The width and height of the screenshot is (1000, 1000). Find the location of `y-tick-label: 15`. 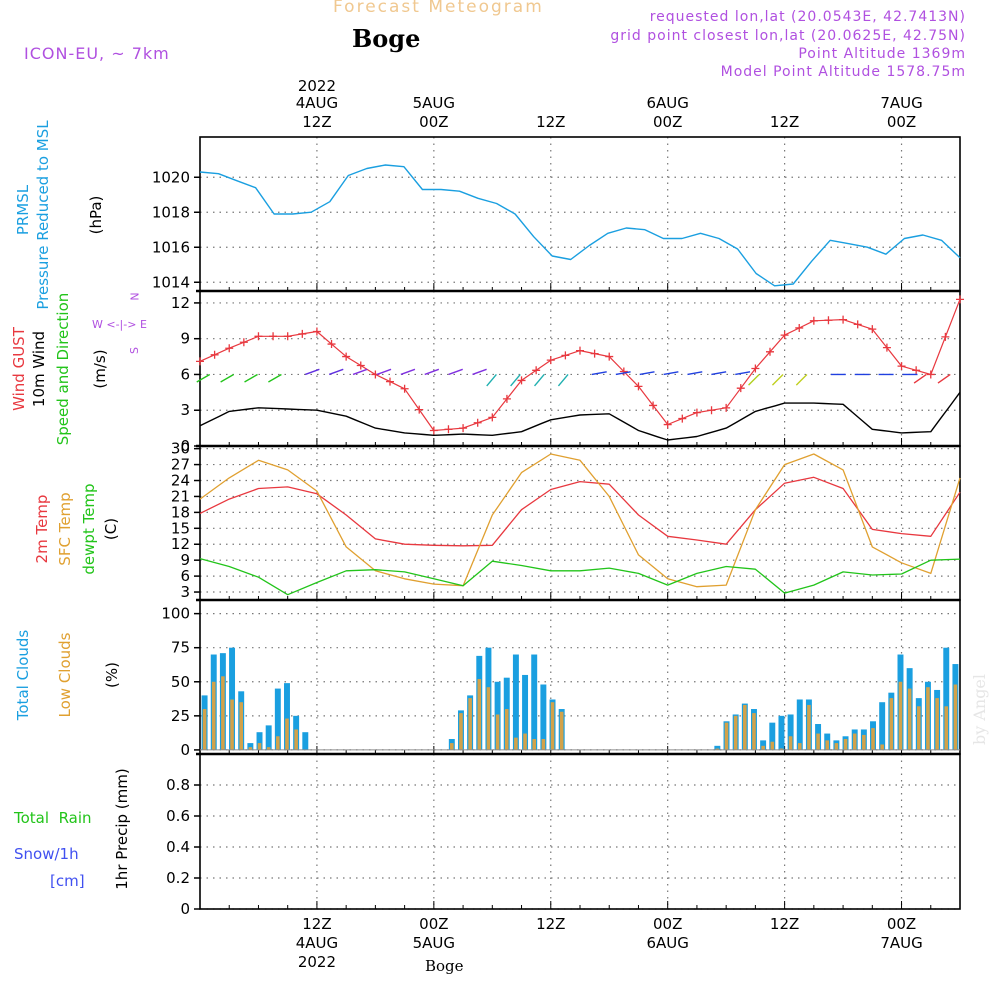

y-tick-label: 15 is located at coordinates (180, 528).